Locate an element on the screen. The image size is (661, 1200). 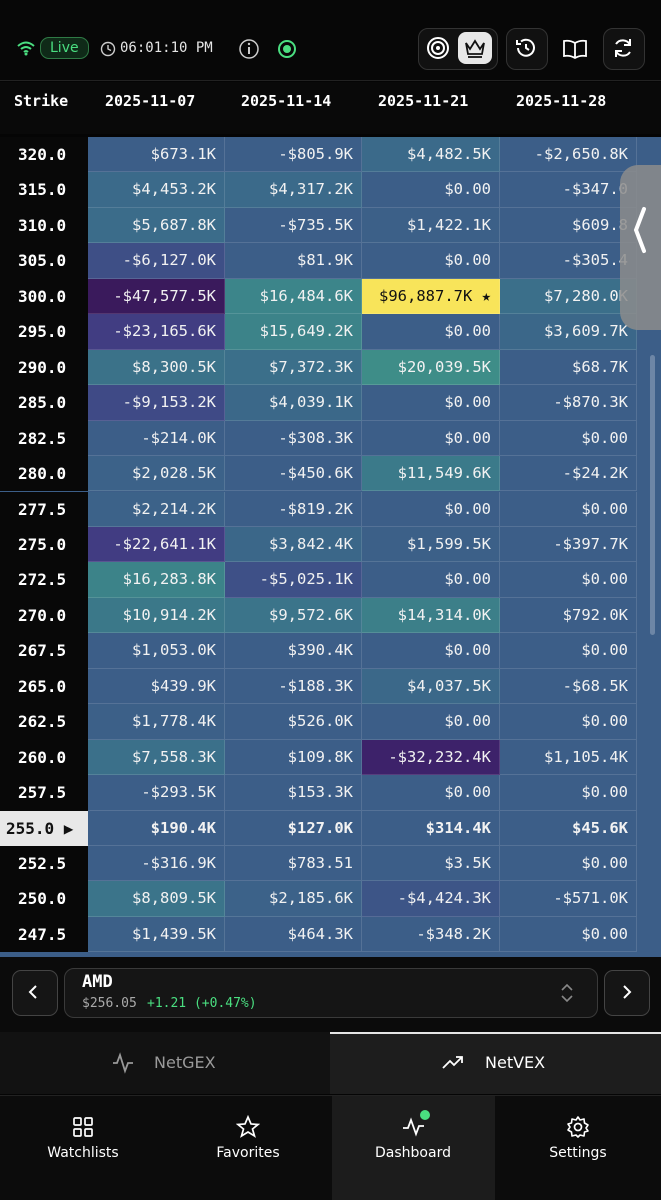
nav-label: Watchlists is located at coordinates (83, 1153).